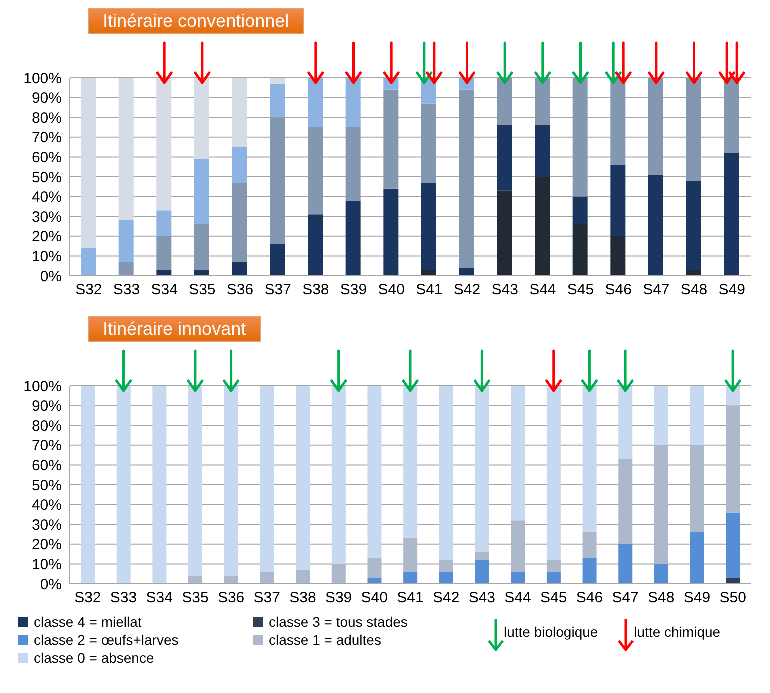 The image size is (770, 693). What do you see at coordinates (733, 598) in the screenshot?
I see `x-tick-label: S50` at bounding box center [733, 598].